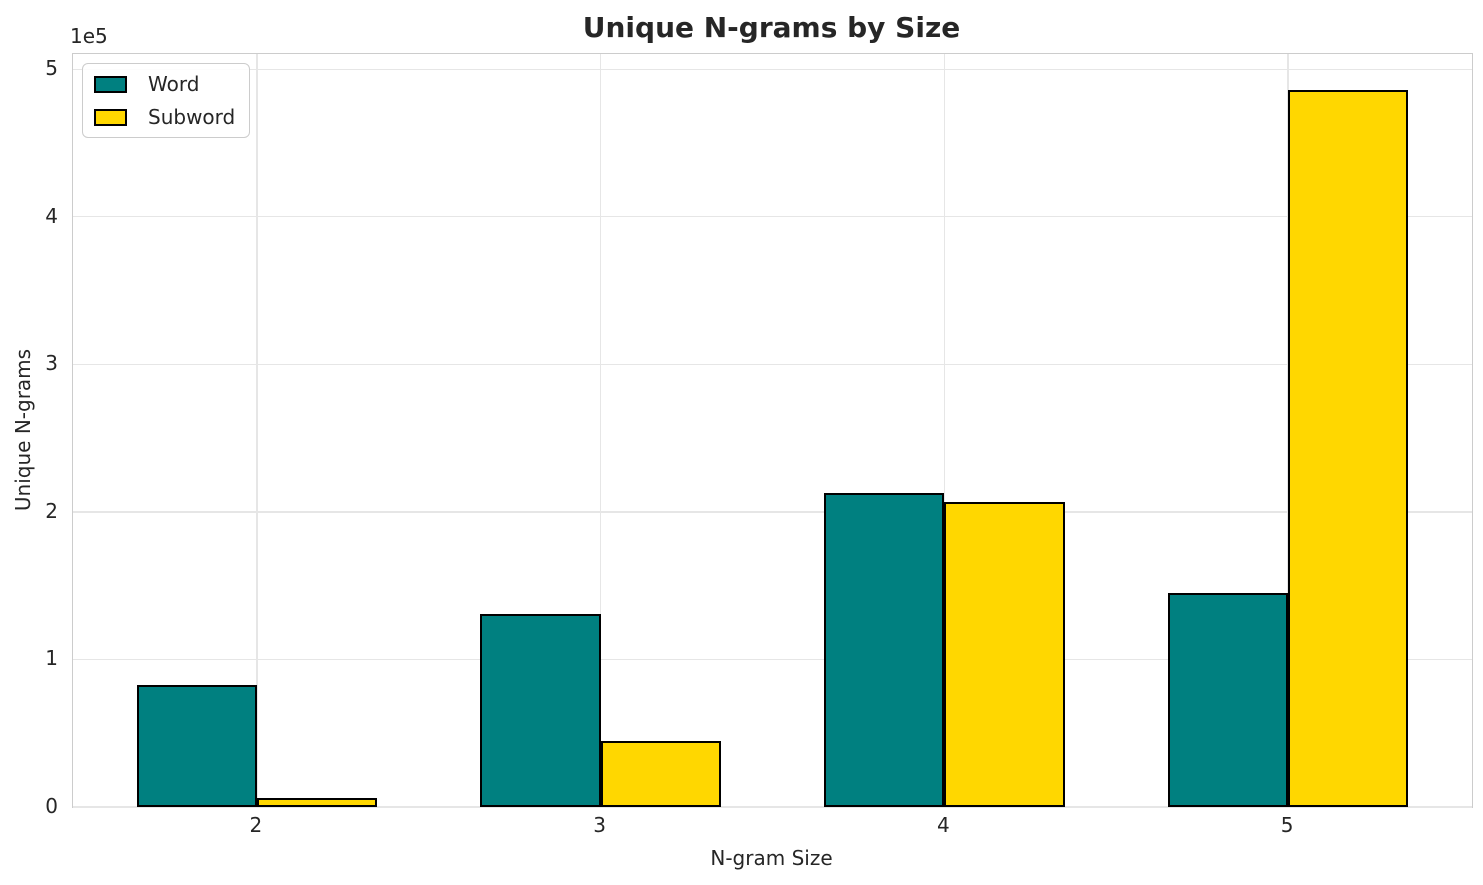 This screenshot has height=885, width=1483. Describe the element at coordinates (771, 858) in the screenshot. I see `x-axis-label: N-gram Size` at that location.